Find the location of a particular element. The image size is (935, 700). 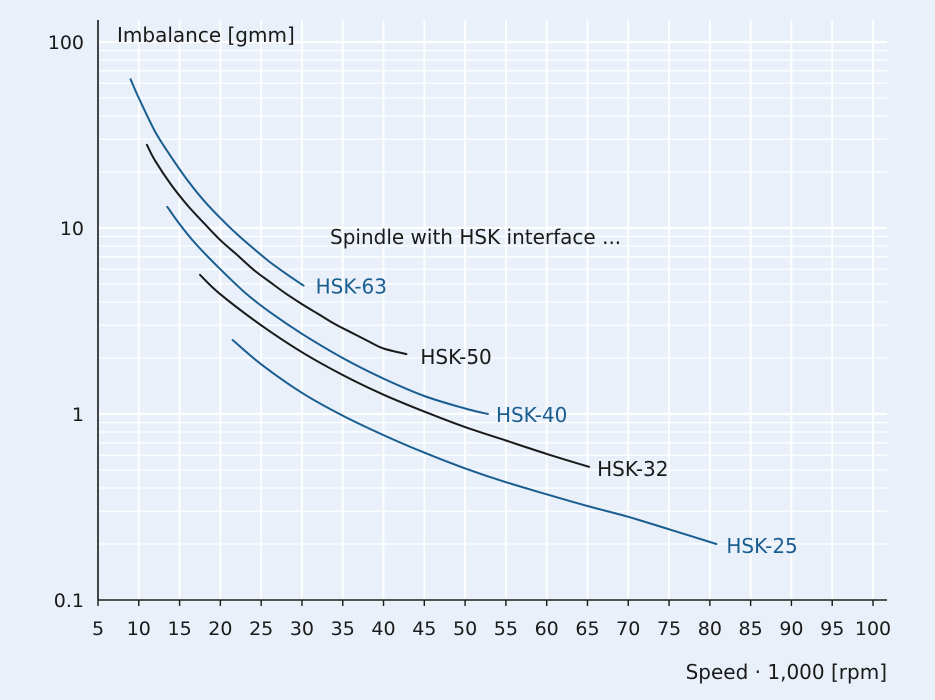

y-tick-label: 1 is located at coordinates (78, 415).